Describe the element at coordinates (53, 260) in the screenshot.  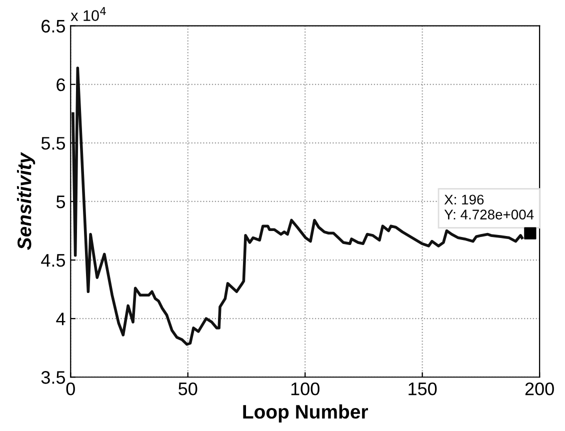
I see `y-tick-label: 4.5` at that location.